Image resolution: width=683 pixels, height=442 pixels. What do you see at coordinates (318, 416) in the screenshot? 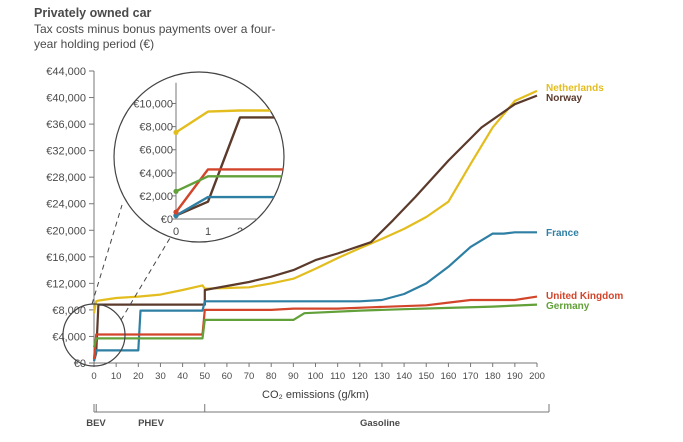
I see `vehicle-groups: BEV PHEV Gasoline` at bounding box center [318, 416].